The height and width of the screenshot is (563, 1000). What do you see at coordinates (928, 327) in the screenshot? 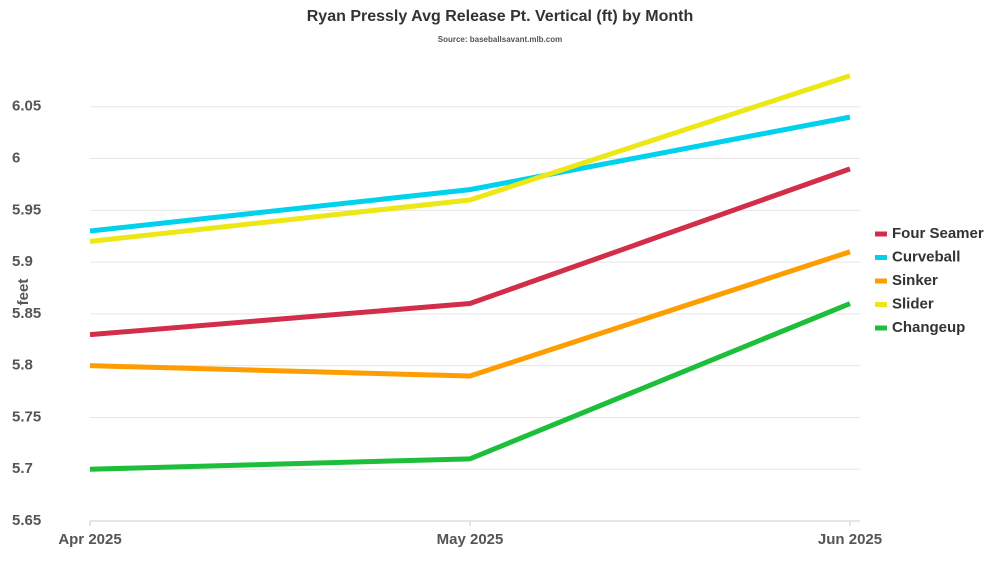
I see `legend-label: Changeup` at bounding box center [928, 327].